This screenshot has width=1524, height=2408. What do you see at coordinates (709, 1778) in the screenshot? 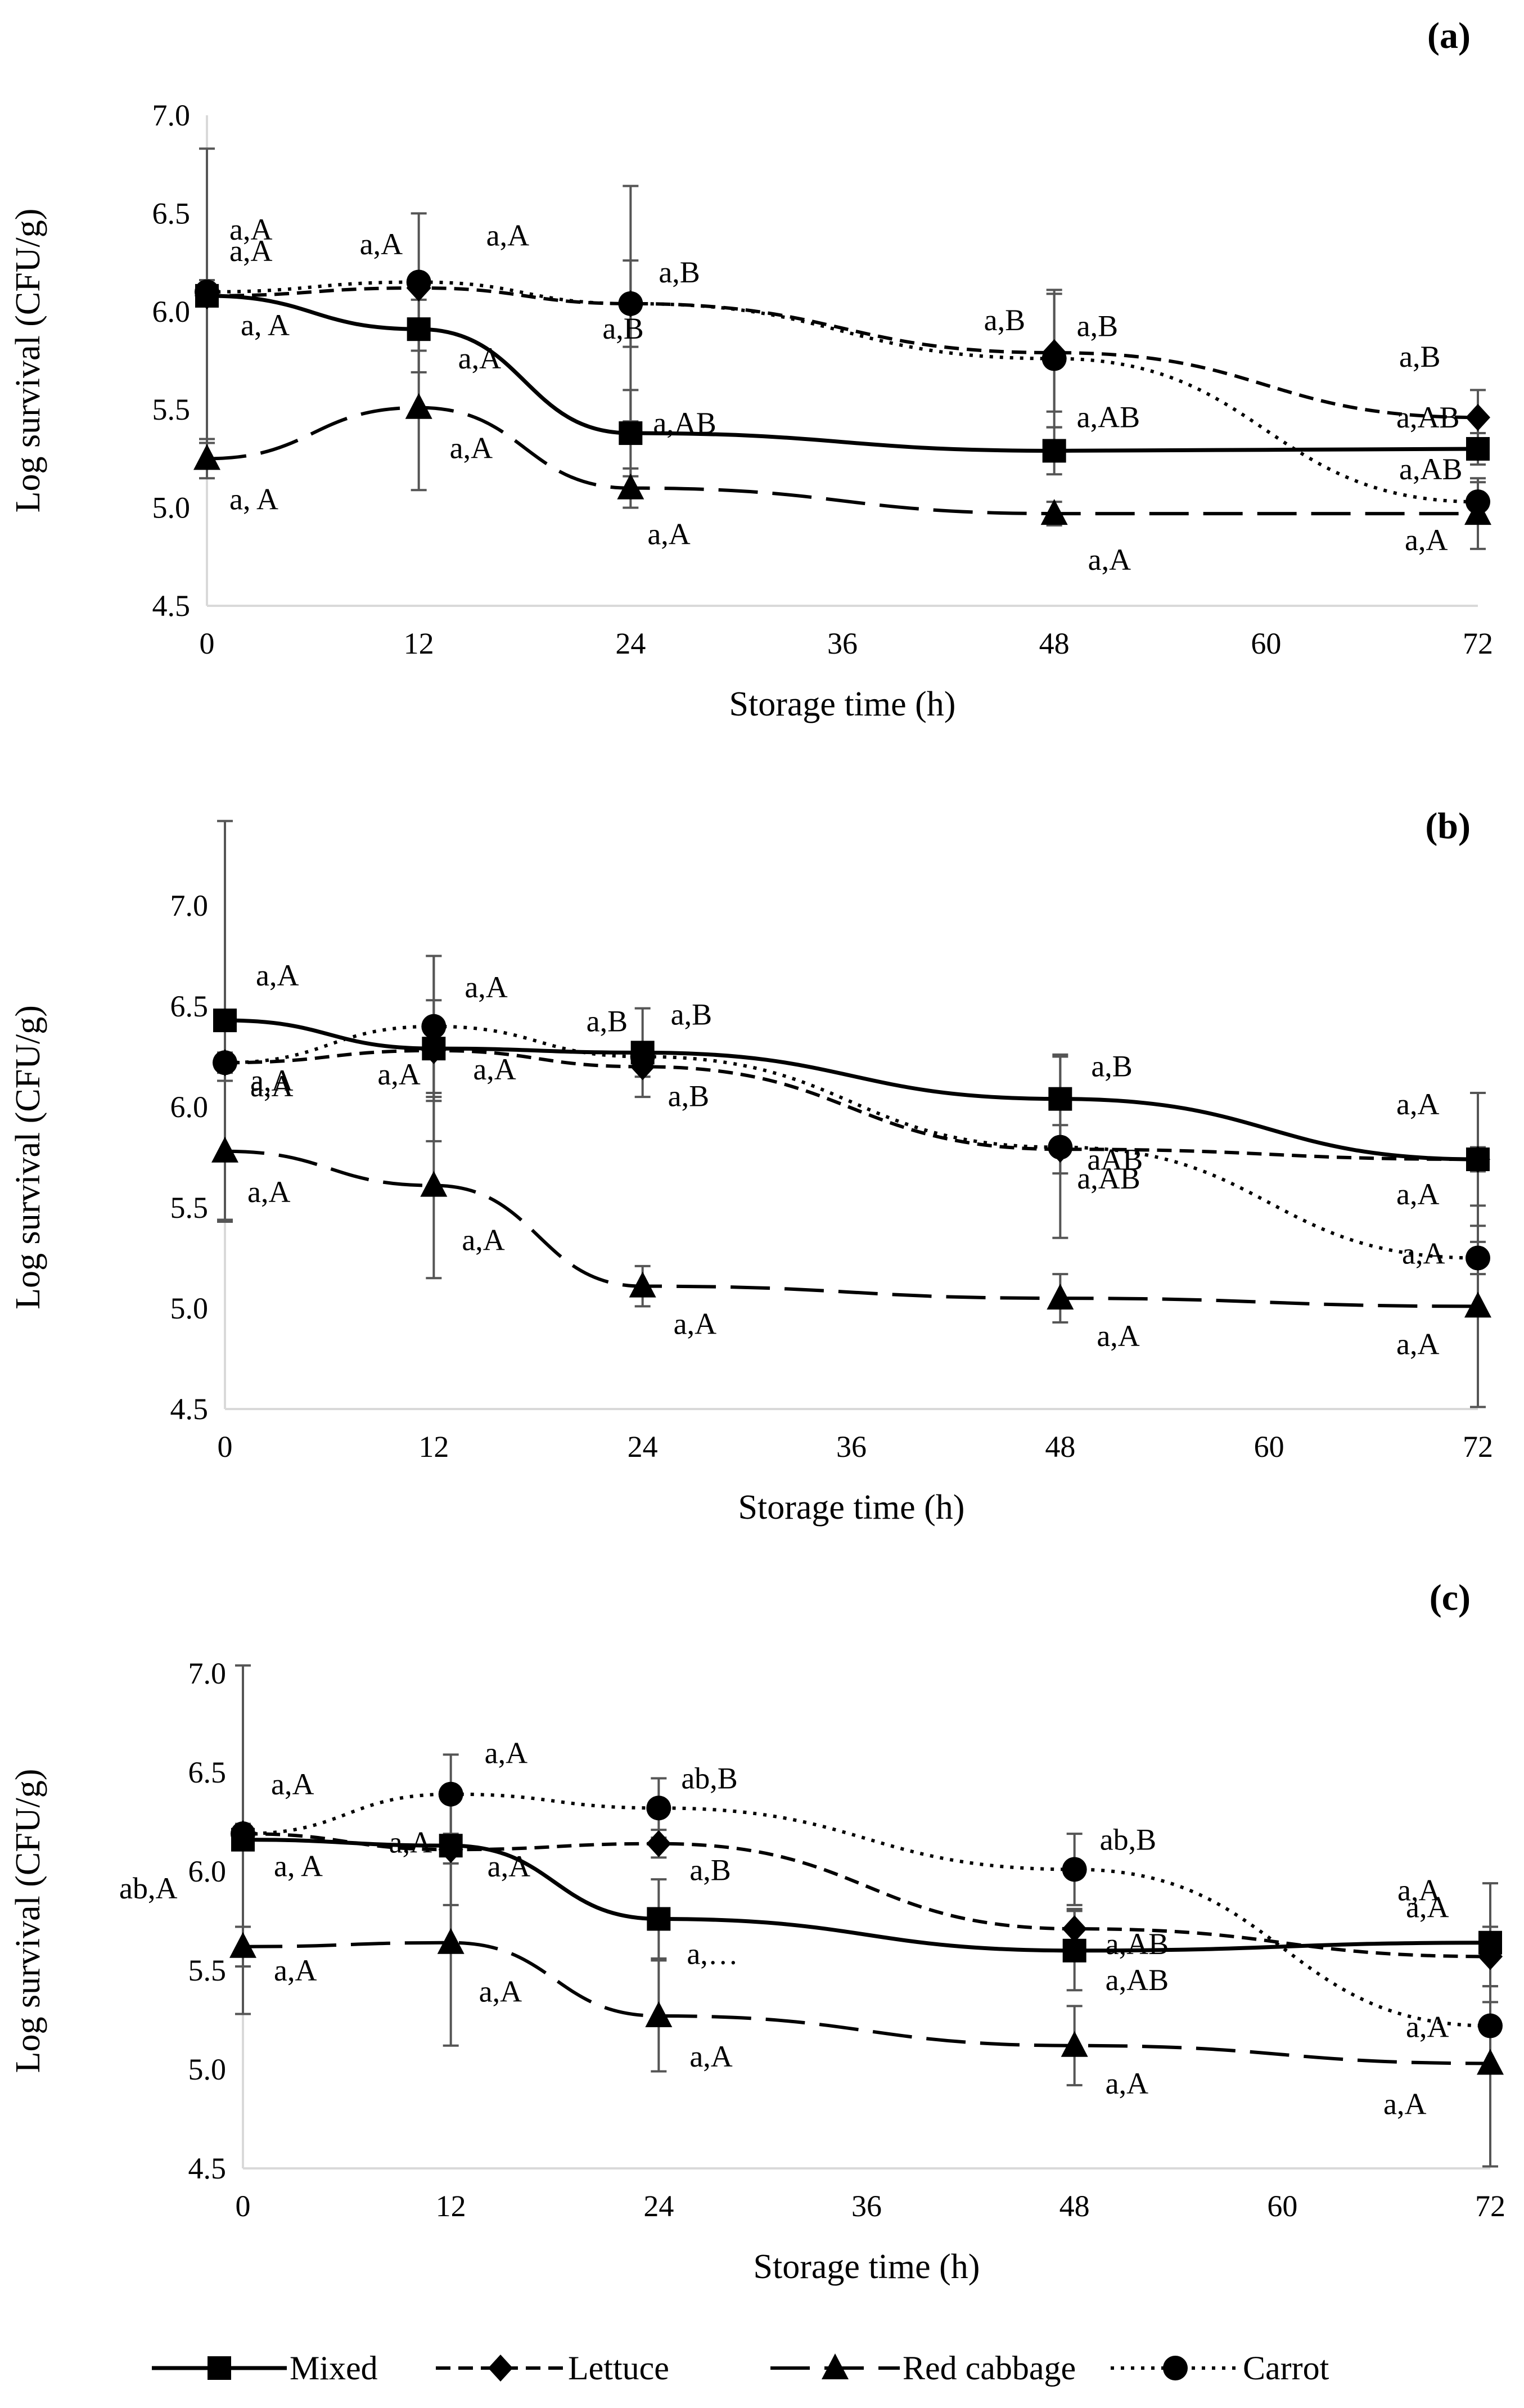
I see `data-label-carrot: ab,B` at bounding box center [709, 1778].